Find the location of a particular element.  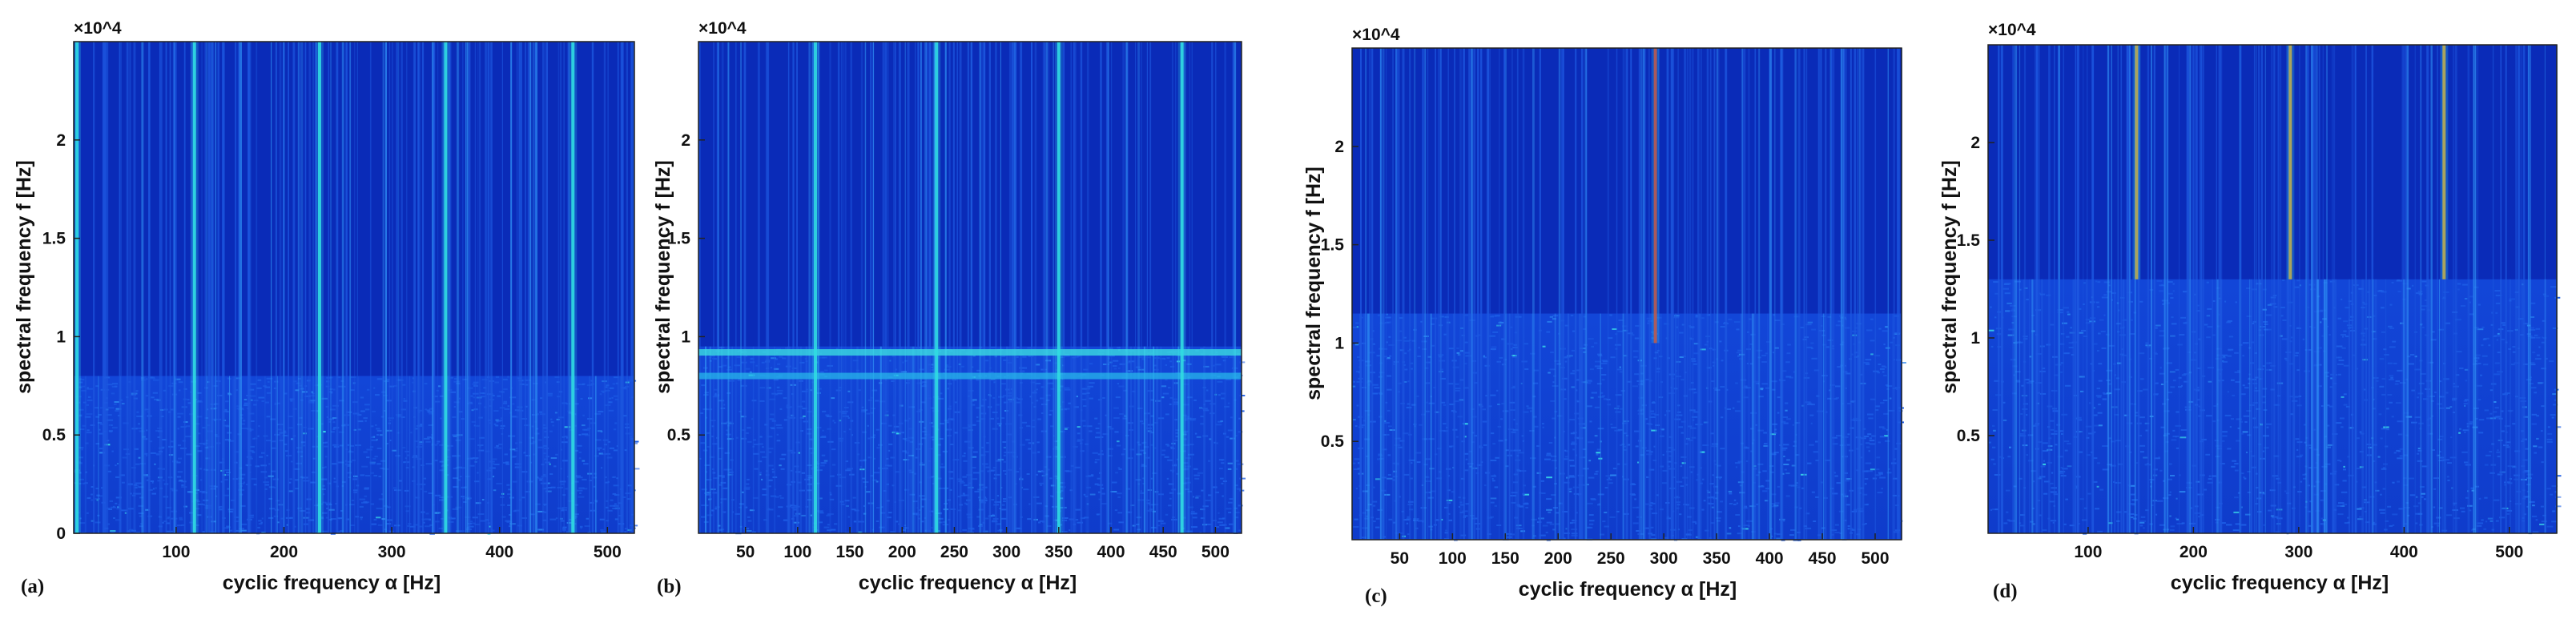

panel-label: (a) is located at coordinates (32, 586).